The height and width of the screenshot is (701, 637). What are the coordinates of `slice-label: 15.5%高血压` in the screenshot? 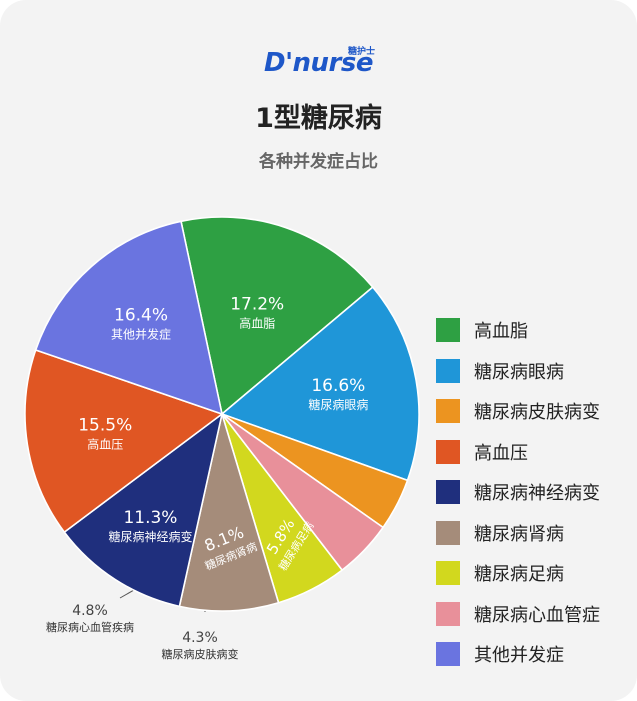 It's located at (105, 433).